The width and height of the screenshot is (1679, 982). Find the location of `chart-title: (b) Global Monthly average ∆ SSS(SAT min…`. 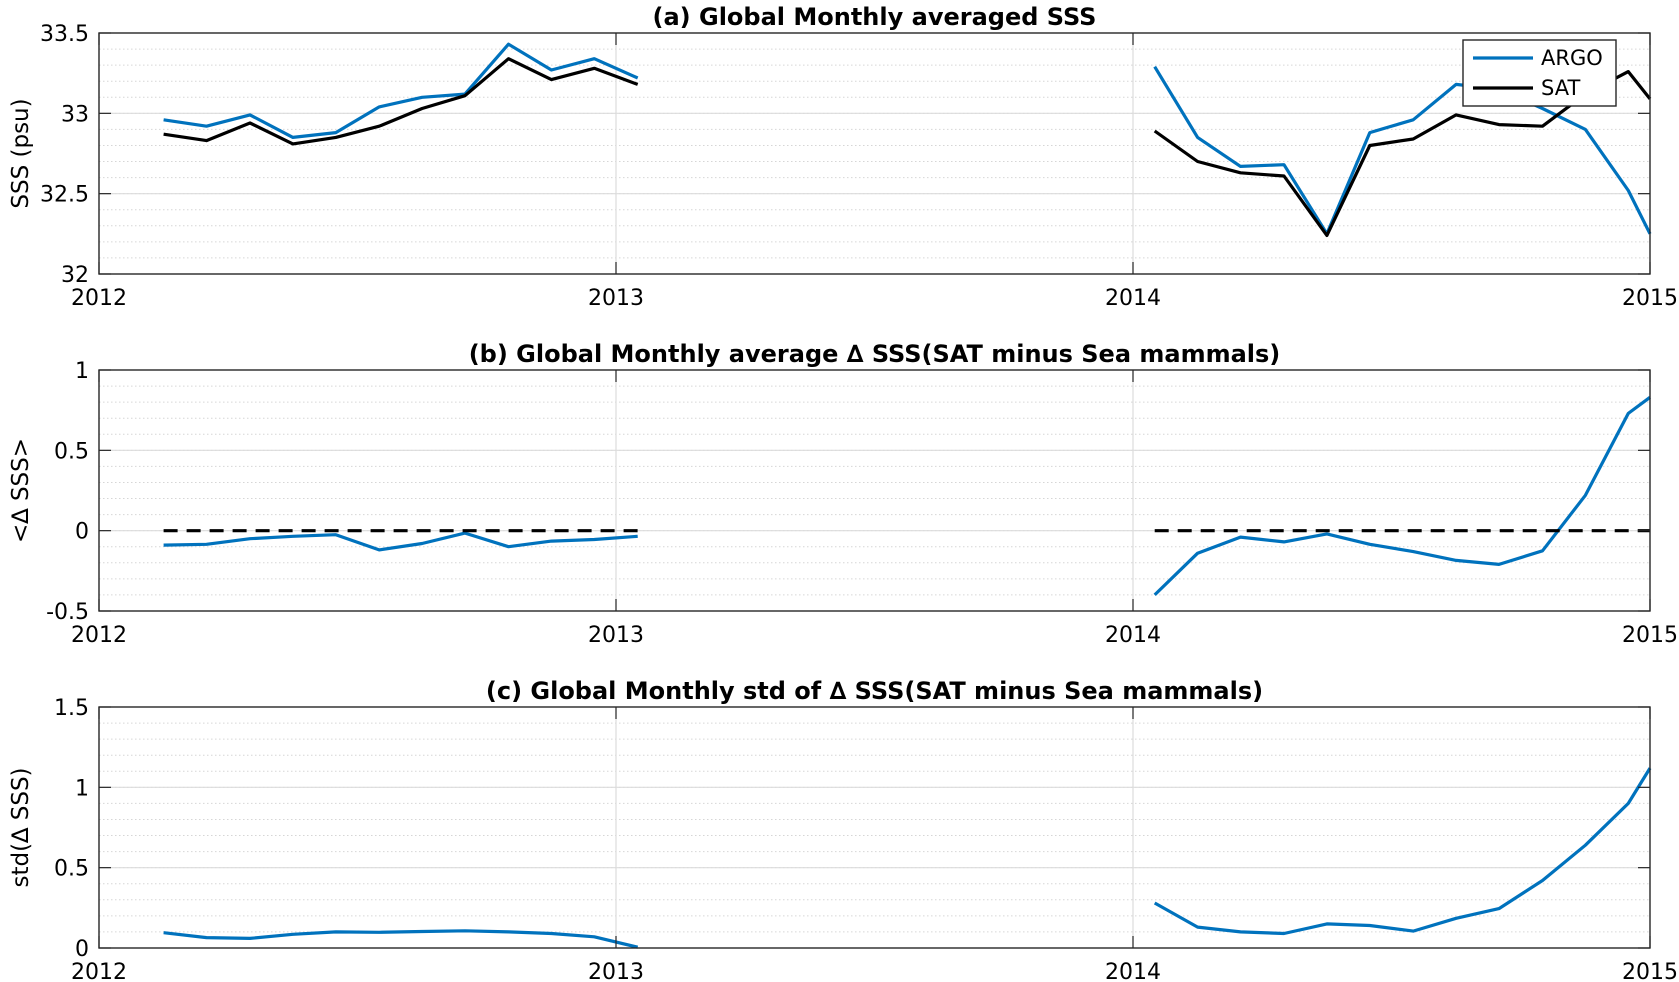

chart-title: (b) Global Monthly average ∆ SSS(SAT min… is located at coordinates (875, 354).